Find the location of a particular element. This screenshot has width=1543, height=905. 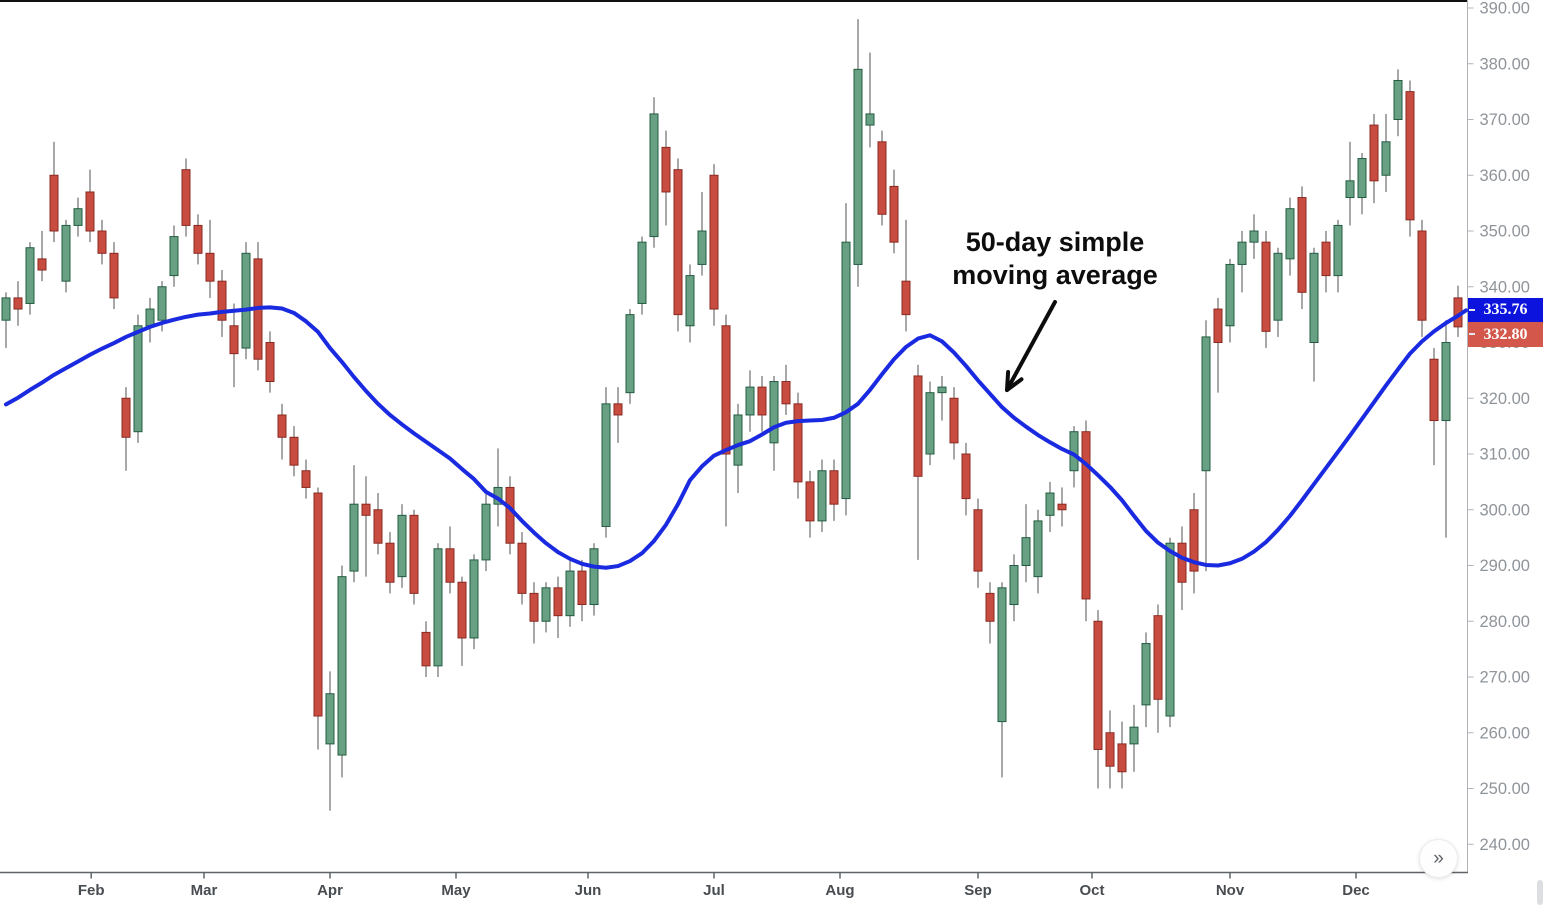

y-axis-label: 290.00 is located at coordinates (1505, 566).